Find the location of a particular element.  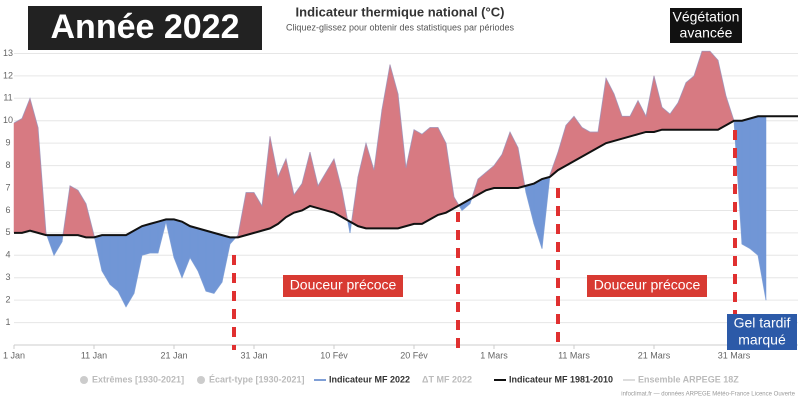

badge-box is located at coordinates (145, 28).